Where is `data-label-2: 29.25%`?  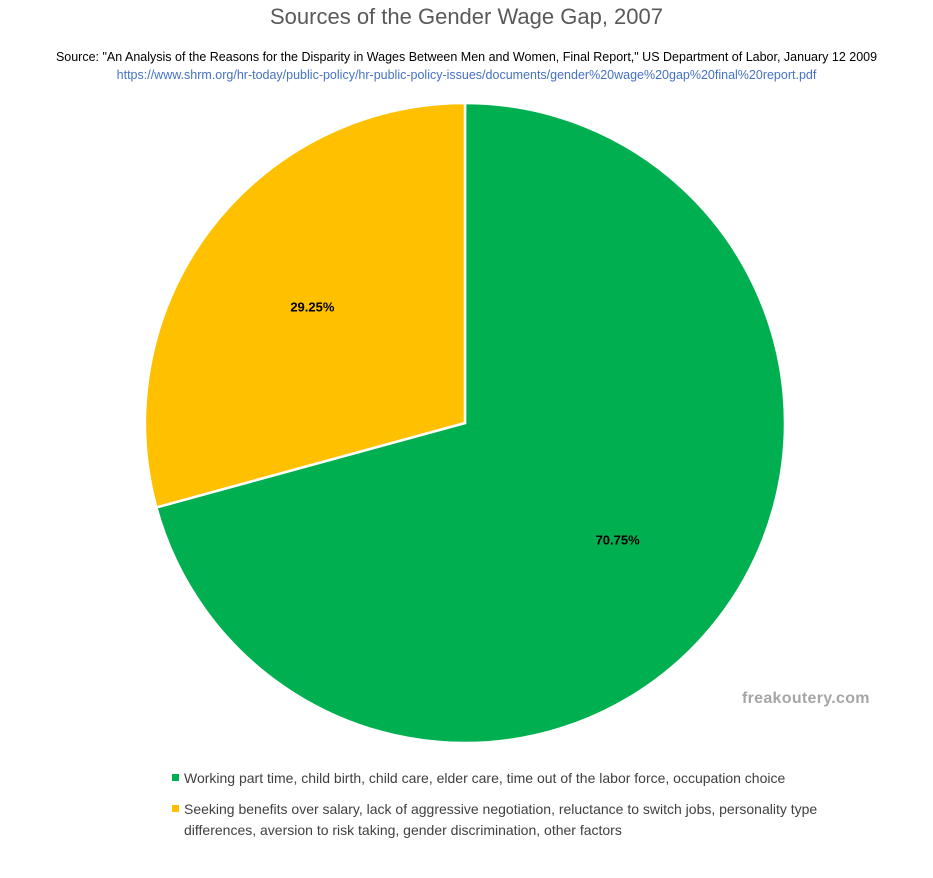
data-label-2: 29.25% is located at coordinates (312, 307).